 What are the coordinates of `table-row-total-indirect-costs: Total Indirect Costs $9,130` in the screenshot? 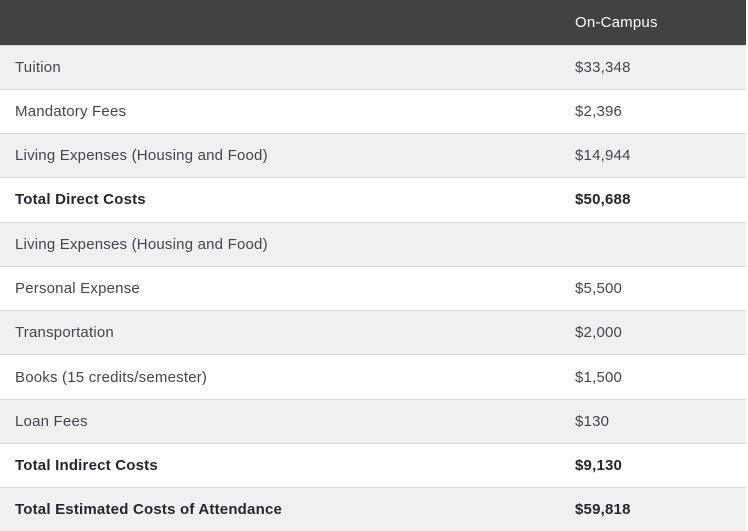 It's located at (373, 465).